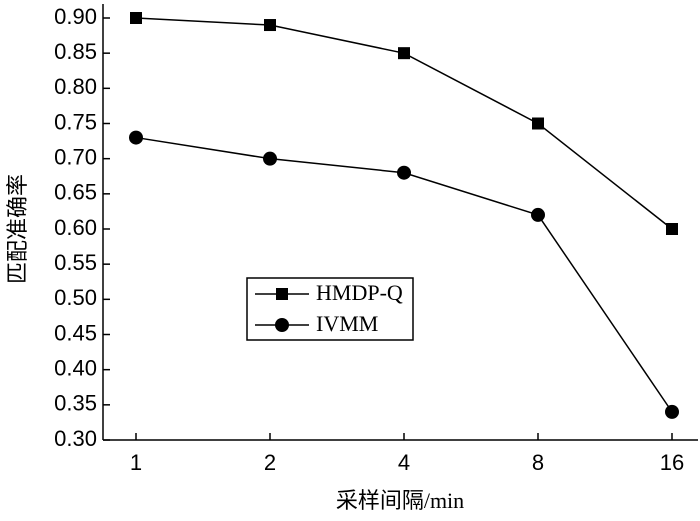 This screenshot has height=521, width=700. I want to click on y-tick-label: 0.80, so click(75, 86).